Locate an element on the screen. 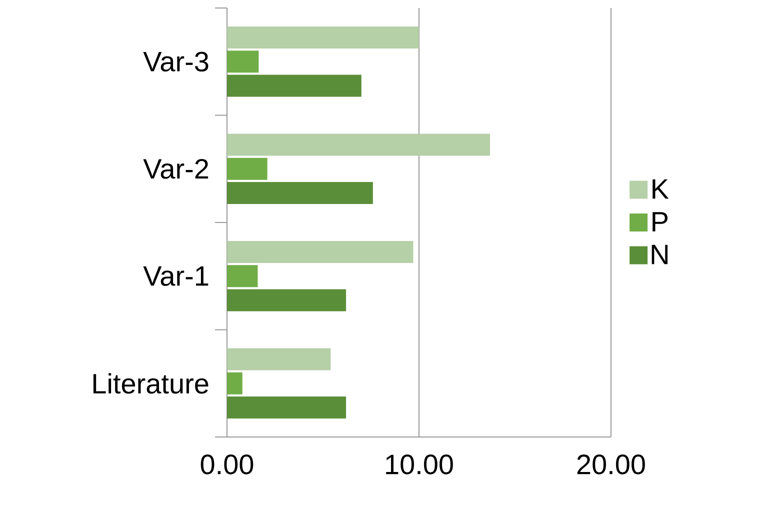 The height and width of the screenshot is (506, 763). legend-label: P is located at coordinates (660, 222).